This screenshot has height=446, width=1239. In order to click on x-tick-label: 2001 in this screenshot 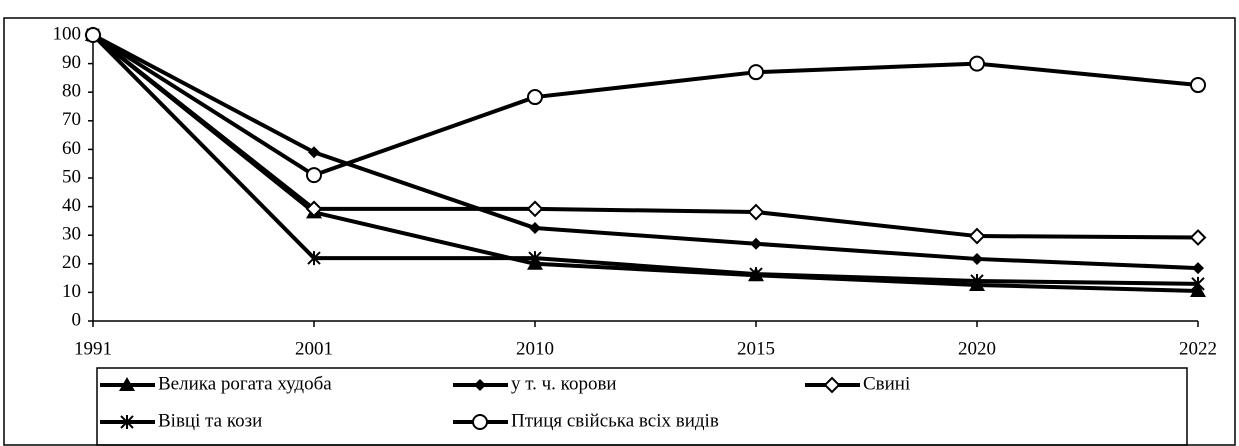, I will do `click(314, 348)`.